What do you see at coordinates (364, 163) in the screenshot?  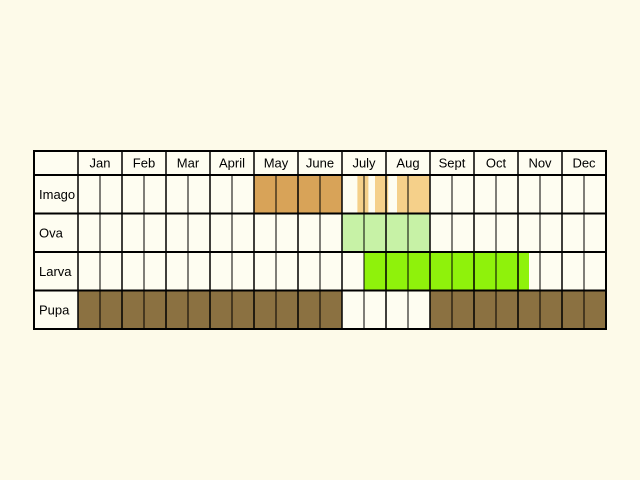 I see `month-label: July` at bounding box center [364, 163].